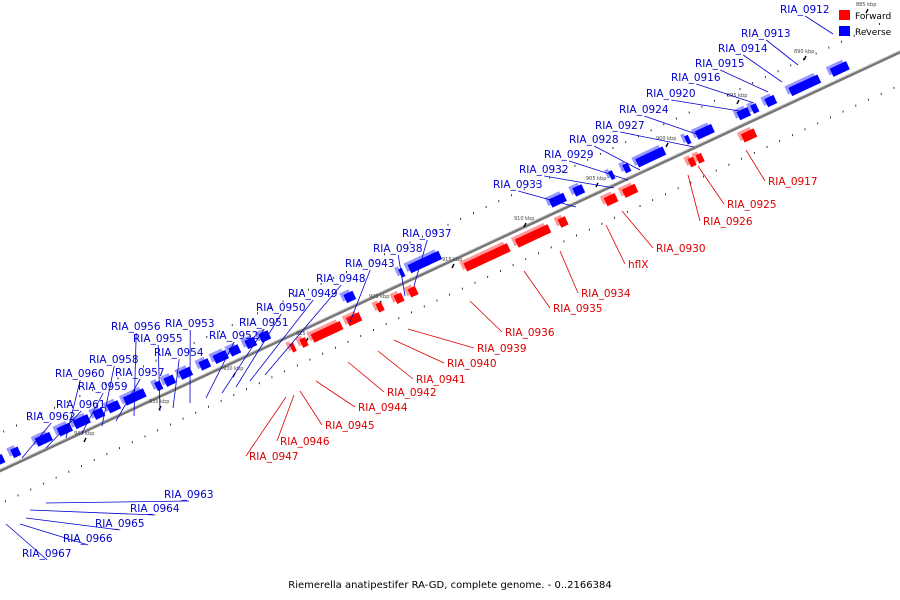 This screenshot has height=600, width=900. I want to click on rev-gene-label: RIA_0952, so click(234, 336).